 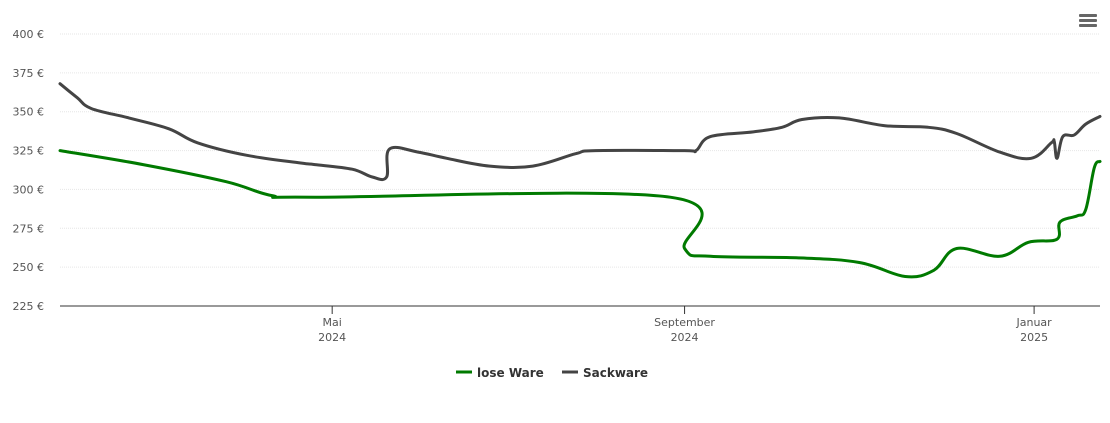 I want to click on x-axis-ticks: Mai 2024 September 2024 Januar 2025, so click(x=685, y=325).